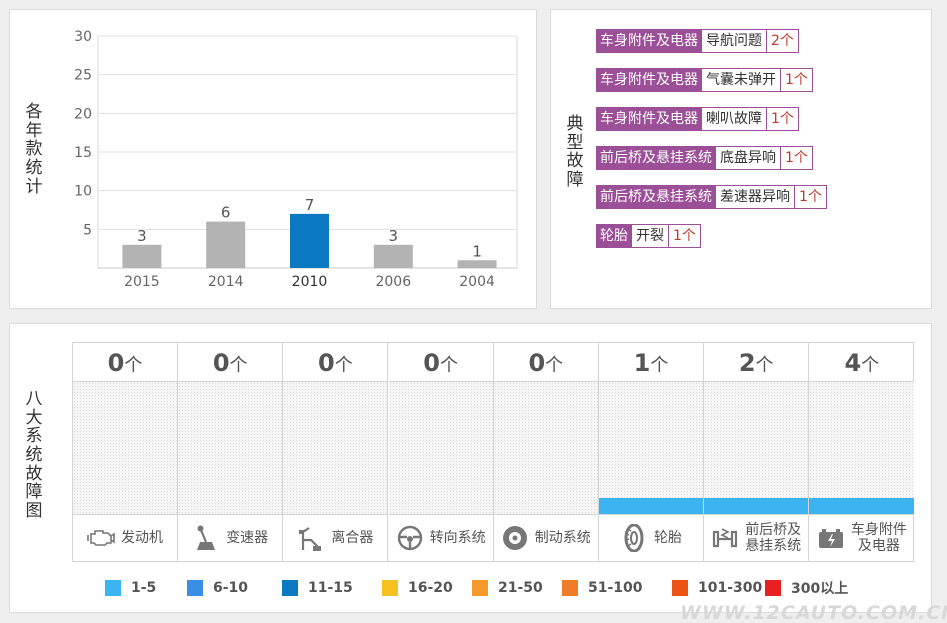 The image size is (947, 623). I want to click on y-tick-label: 5, so click(87, 230).